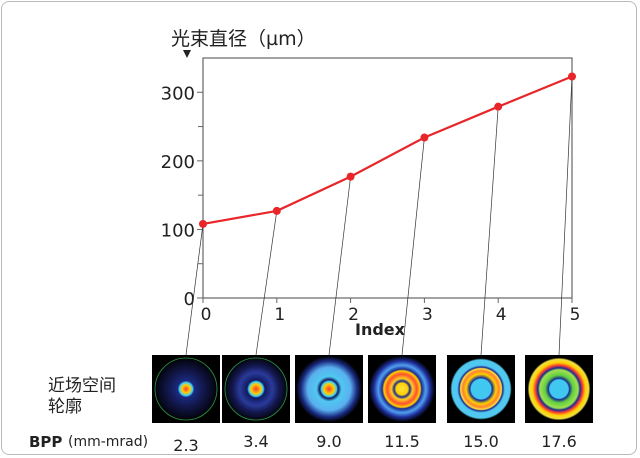 The height and width of the screenshot is (458, 640). What do you see at coordinates (178, 93) in the screenshot?
I see `y-tick-label: 300` at bounding box center [178, 93].